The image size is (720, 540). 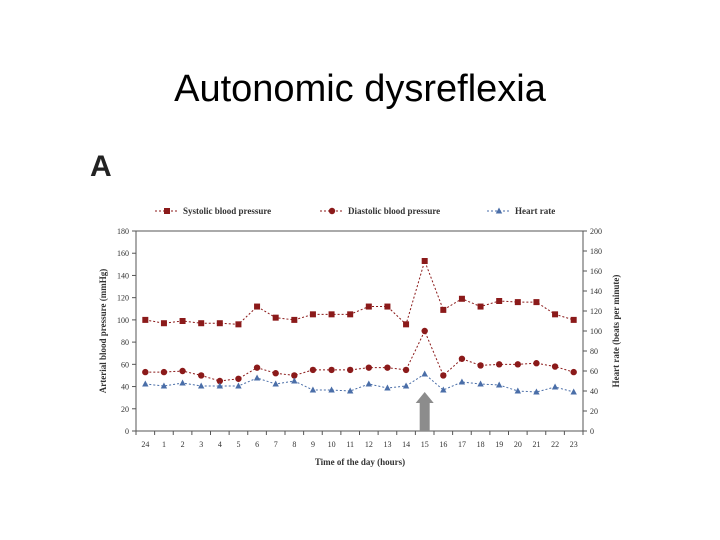 What do you see at coordinates (596, 291) in the screenshot?
I see `y2-tick-label: 140` at bounding box center [596, 291].